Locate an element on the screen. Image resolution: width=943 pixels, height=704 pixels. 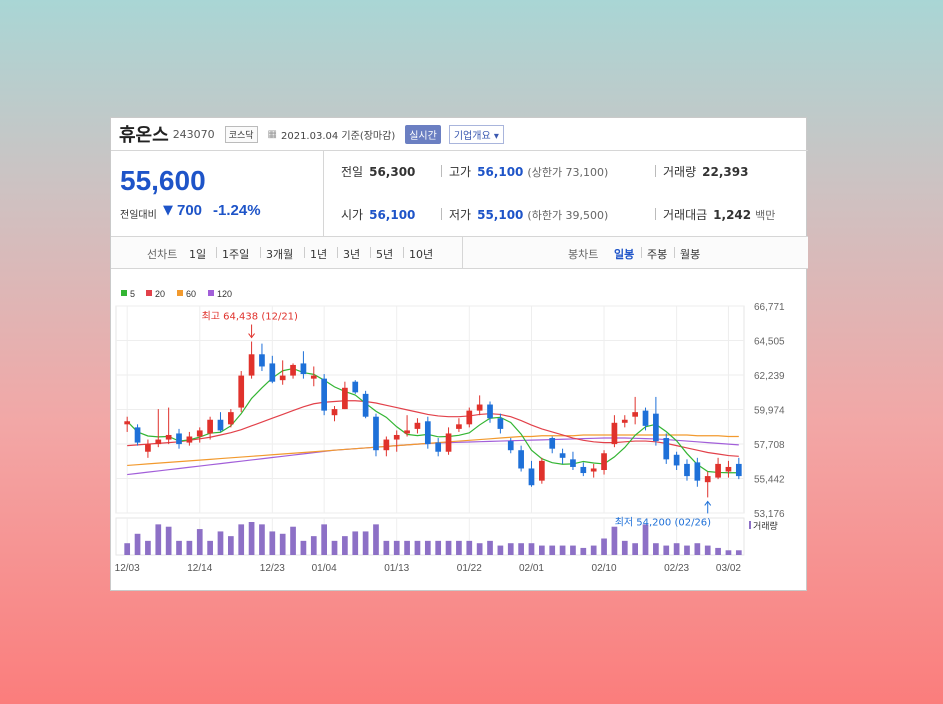
stat-3: 시가 56,100 is located at coordinates (378, 214).